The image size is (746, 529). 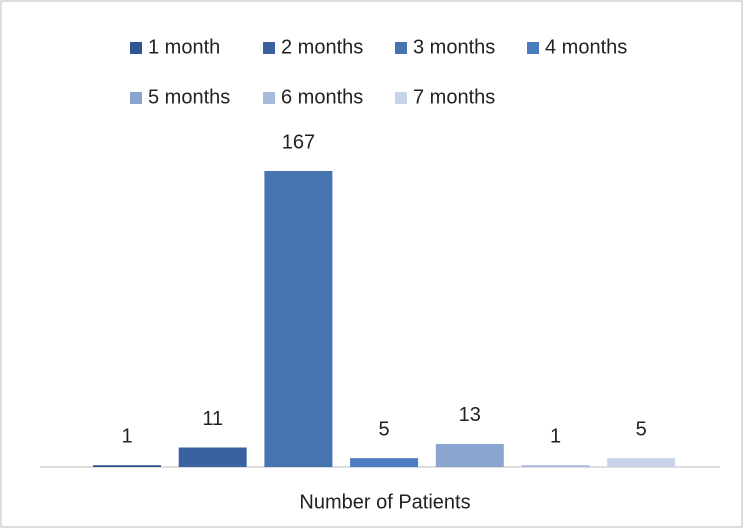 What do you see at coordinates (322, 47) in the screenshot?
I see `legend-label: 2 months` at bounding box center [322, 47].